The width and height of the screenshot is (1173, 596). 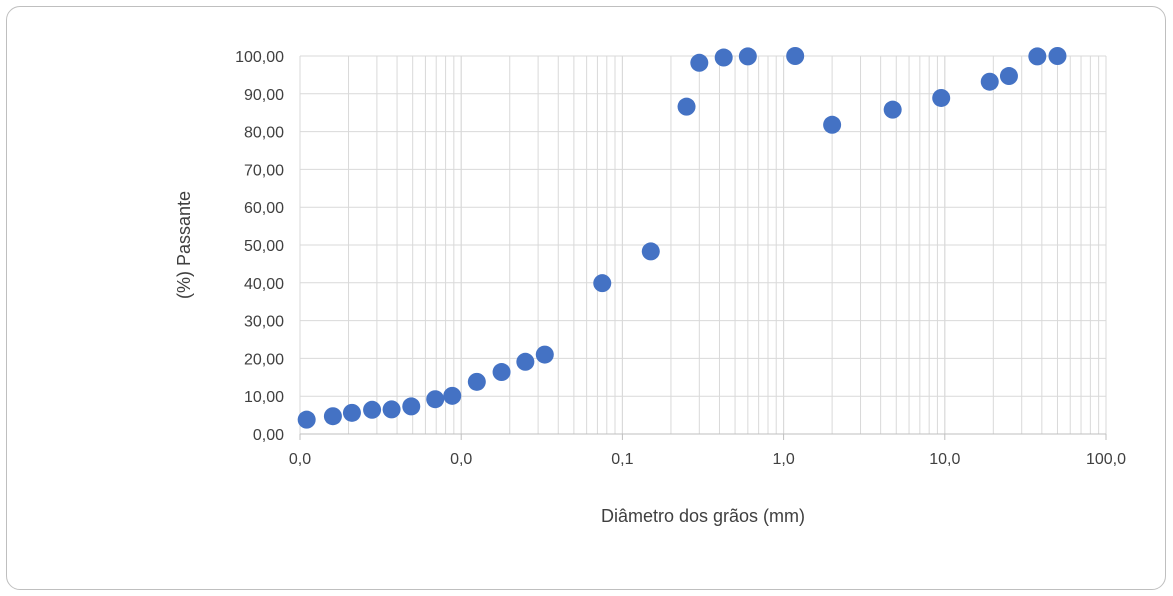 What do you see at coordinates (264, 359) in the screenshot?
I see `y-tick-label: 20,00` at bounding box center [264, 359].